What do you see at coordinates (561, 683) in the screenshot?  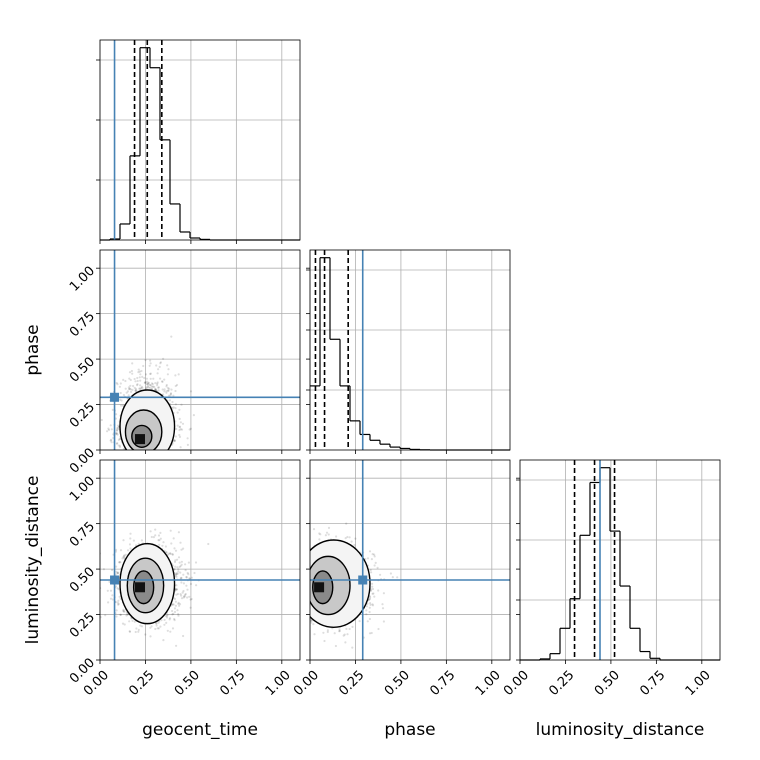 I see `x-tick-label: 0.25` at bounding box center [561, 683].